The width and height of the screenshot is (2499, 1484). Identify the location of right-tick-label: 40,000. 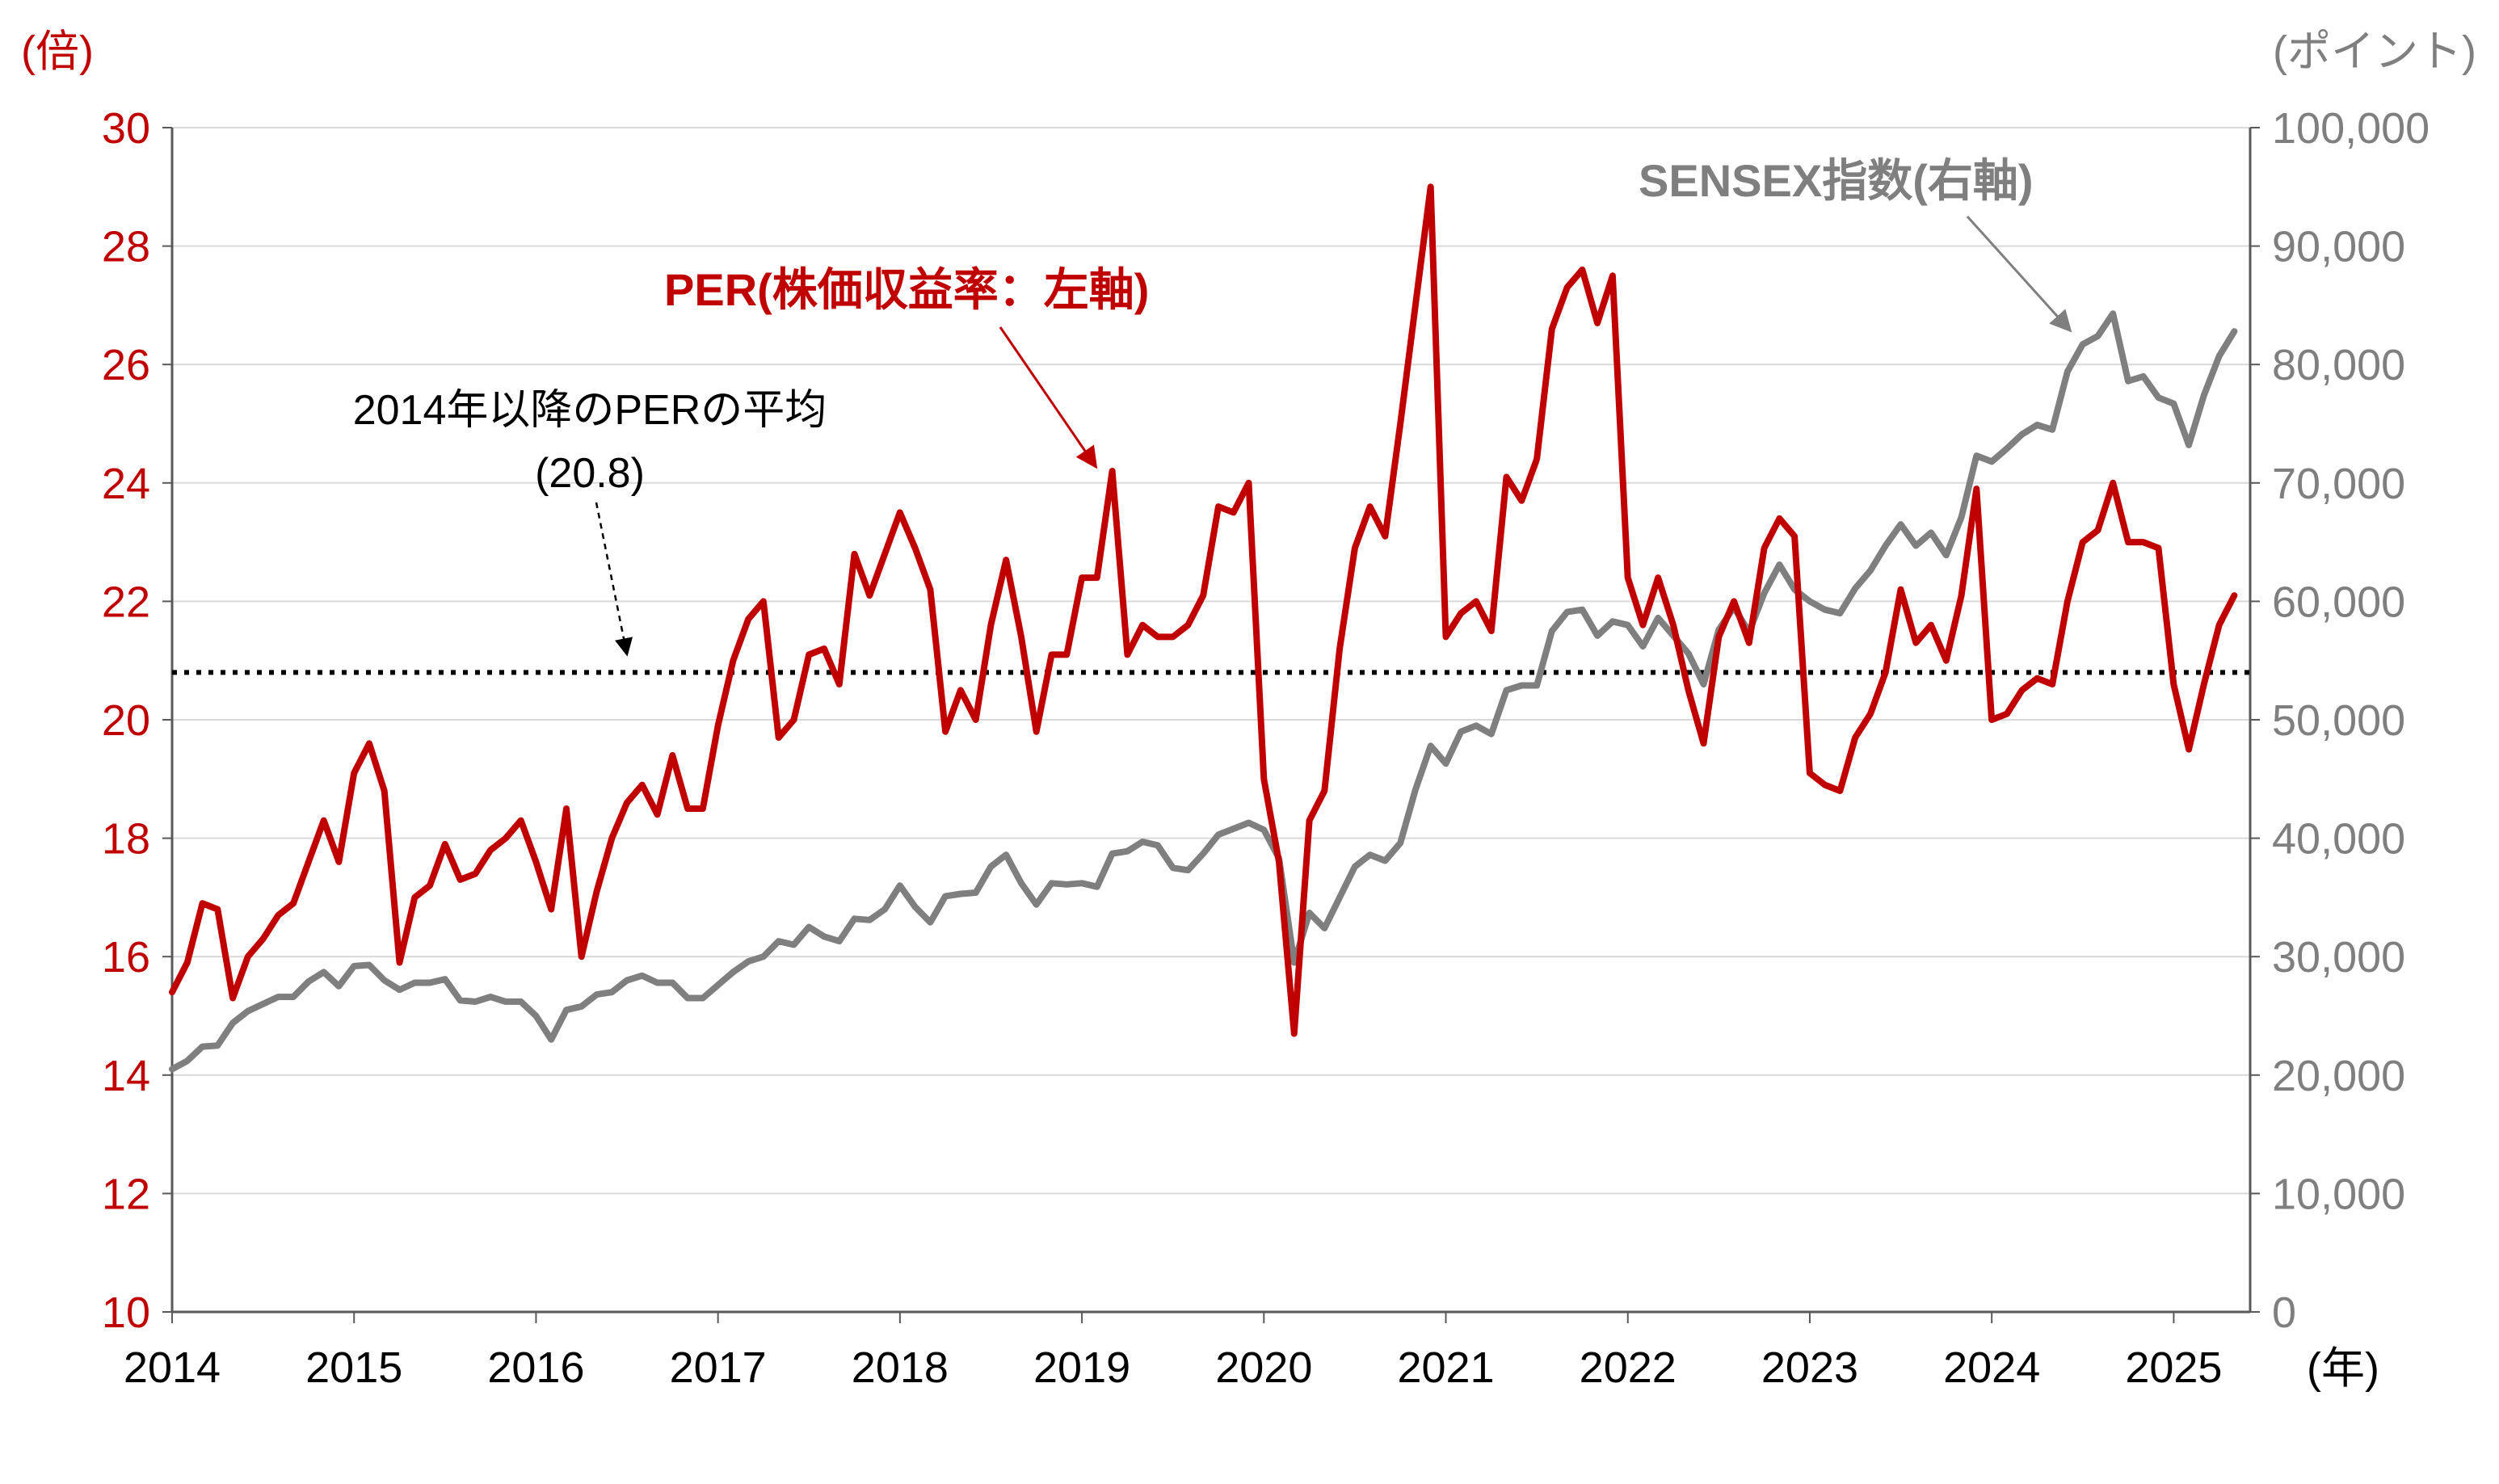
(2339, 839).